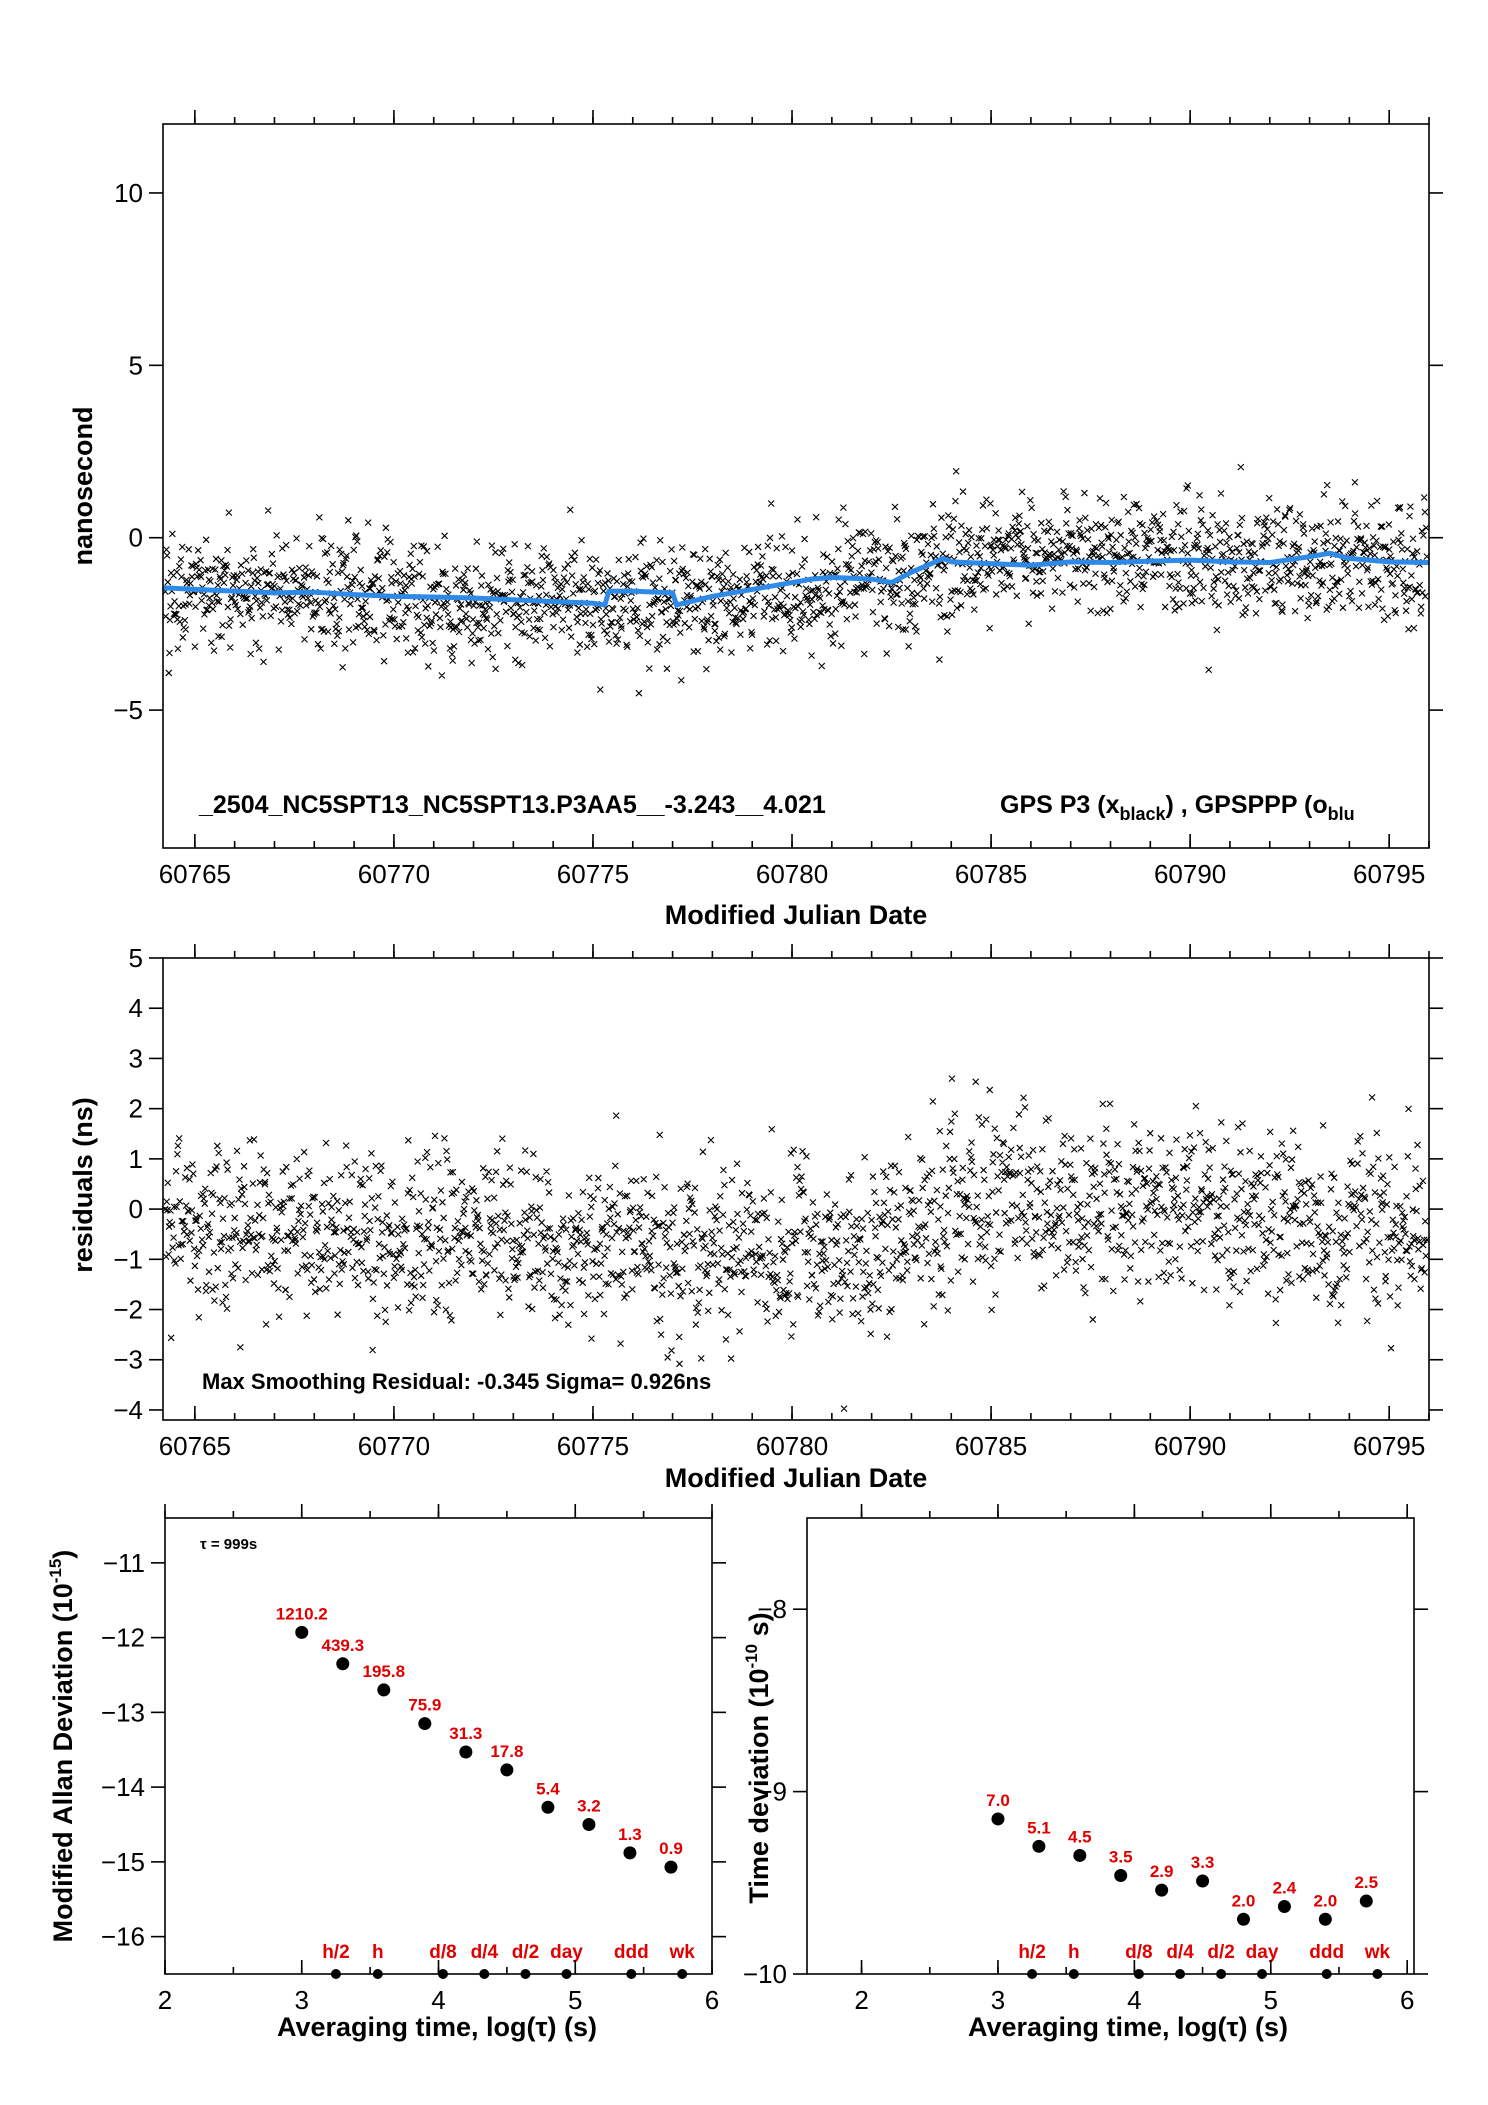 The height and width of the screenshot is (2105, 1488). Describe the element at coordinates (772, 1609) in the screenshot. I see `y-tick-label: −8` at that location.